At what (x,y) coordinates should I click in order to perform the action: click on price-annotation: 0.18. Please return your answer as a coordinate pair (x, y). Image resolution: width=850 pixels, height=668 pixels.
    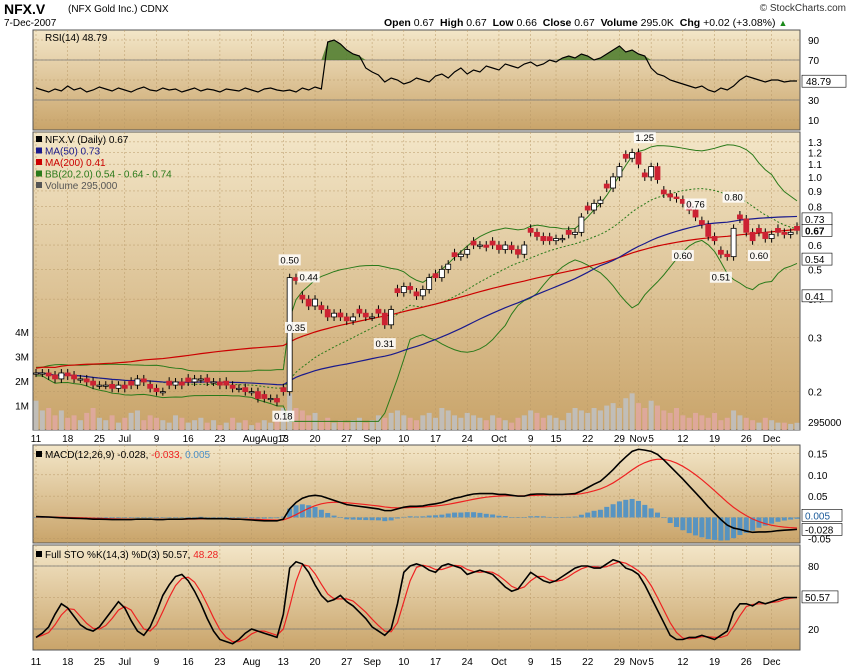
    Looking at the image, I should click on (283, 417).